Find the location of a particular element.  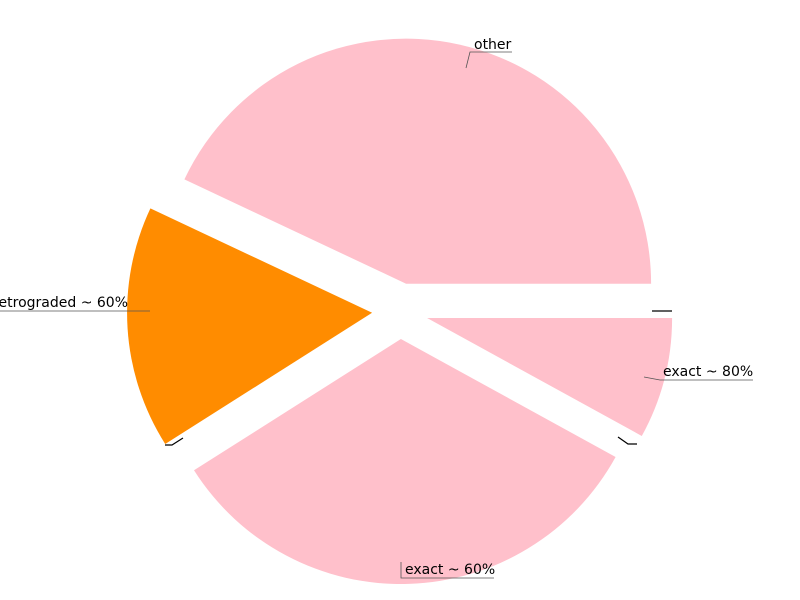

tick-mark-lower-right is located at coordinates (627, 440).